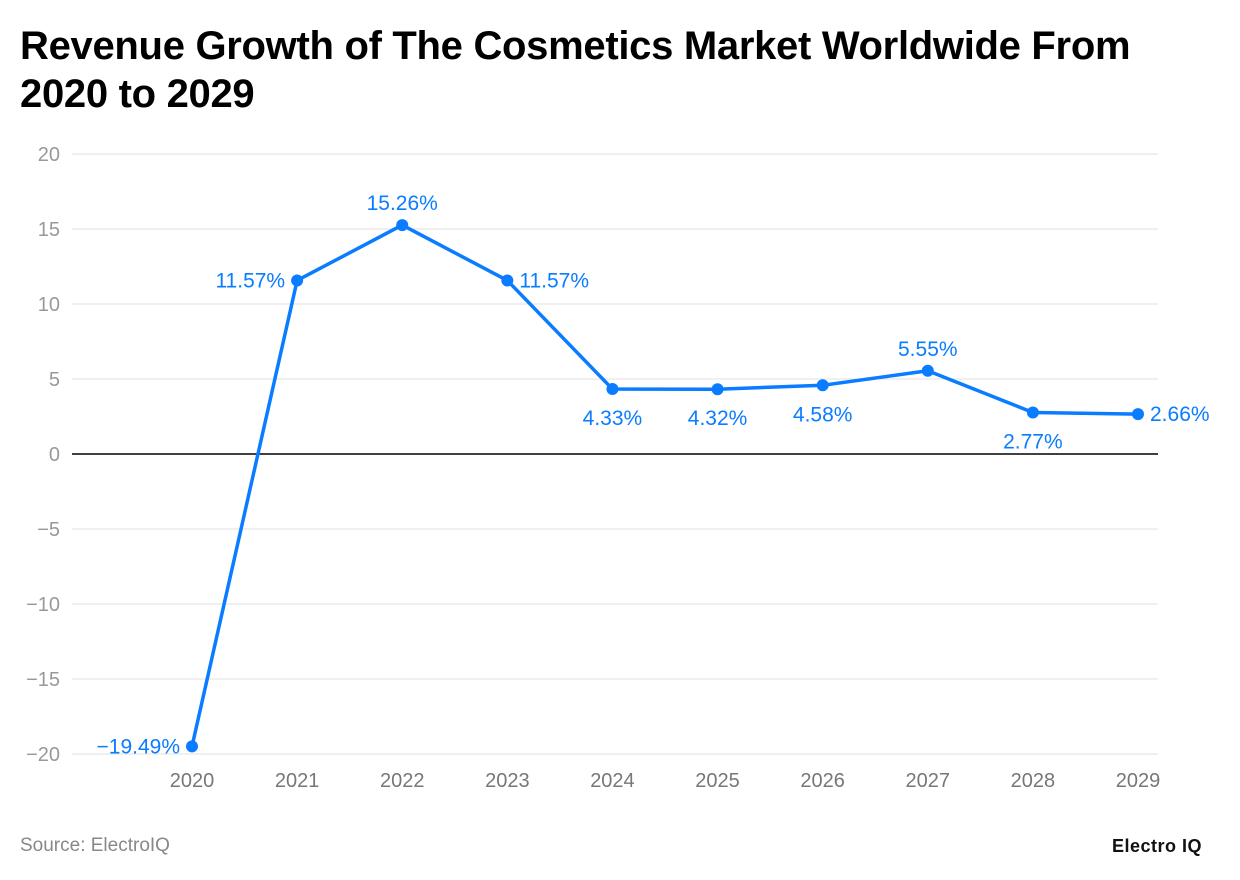  Describe the element at coordinates (402, 781) in the screenshot. I see `x-tick-label: 2022` at that location.